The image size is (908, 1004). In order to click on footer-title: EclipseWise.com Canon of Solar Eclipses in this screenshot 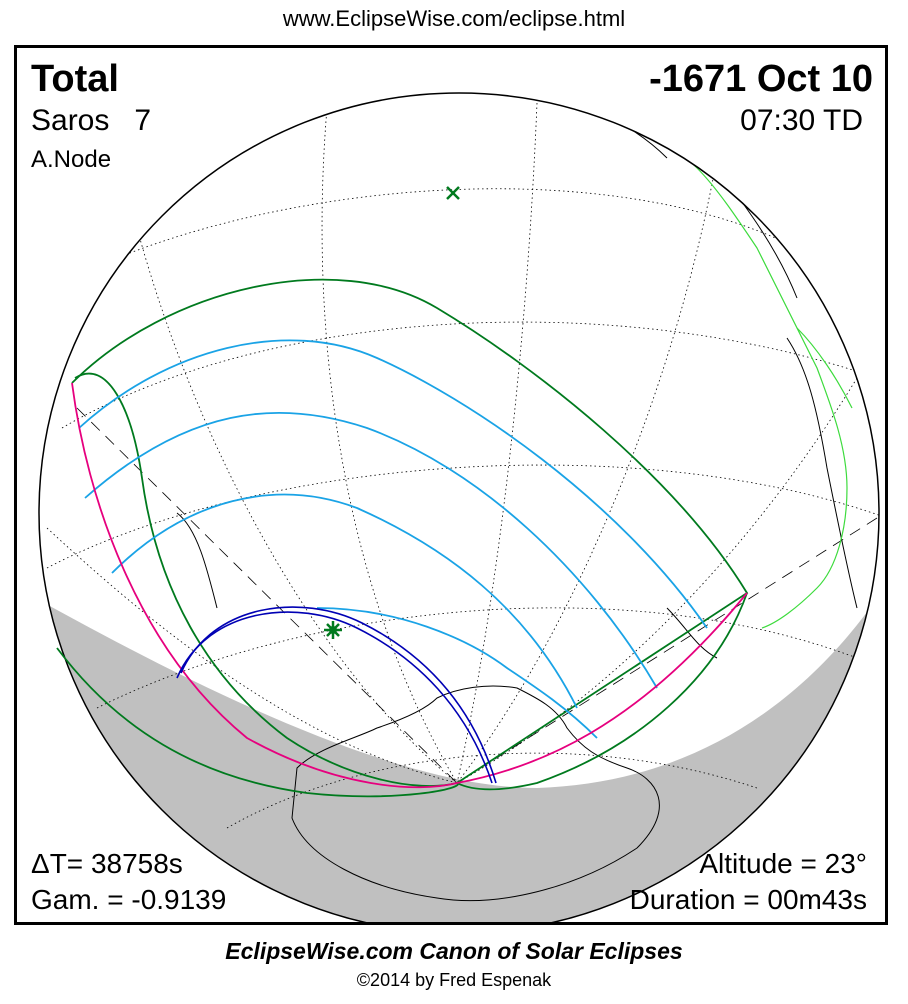, I will do `click(454, 951)`.